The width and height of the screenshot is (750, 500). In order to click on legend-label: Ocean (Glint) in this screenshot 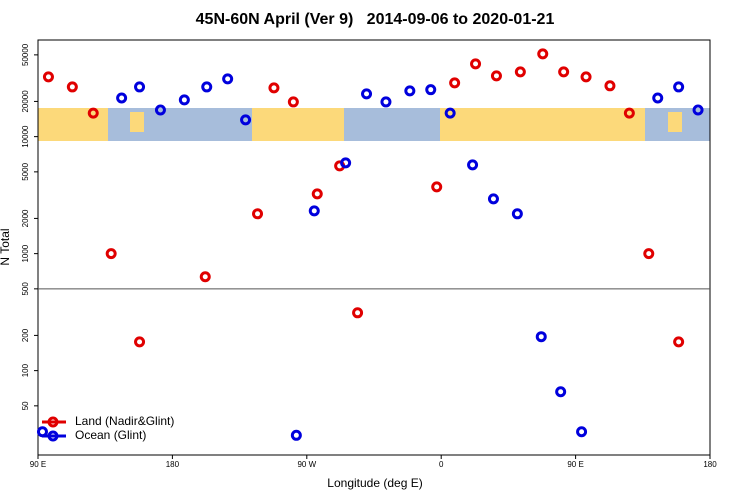, I will do `click(110, 435)`.